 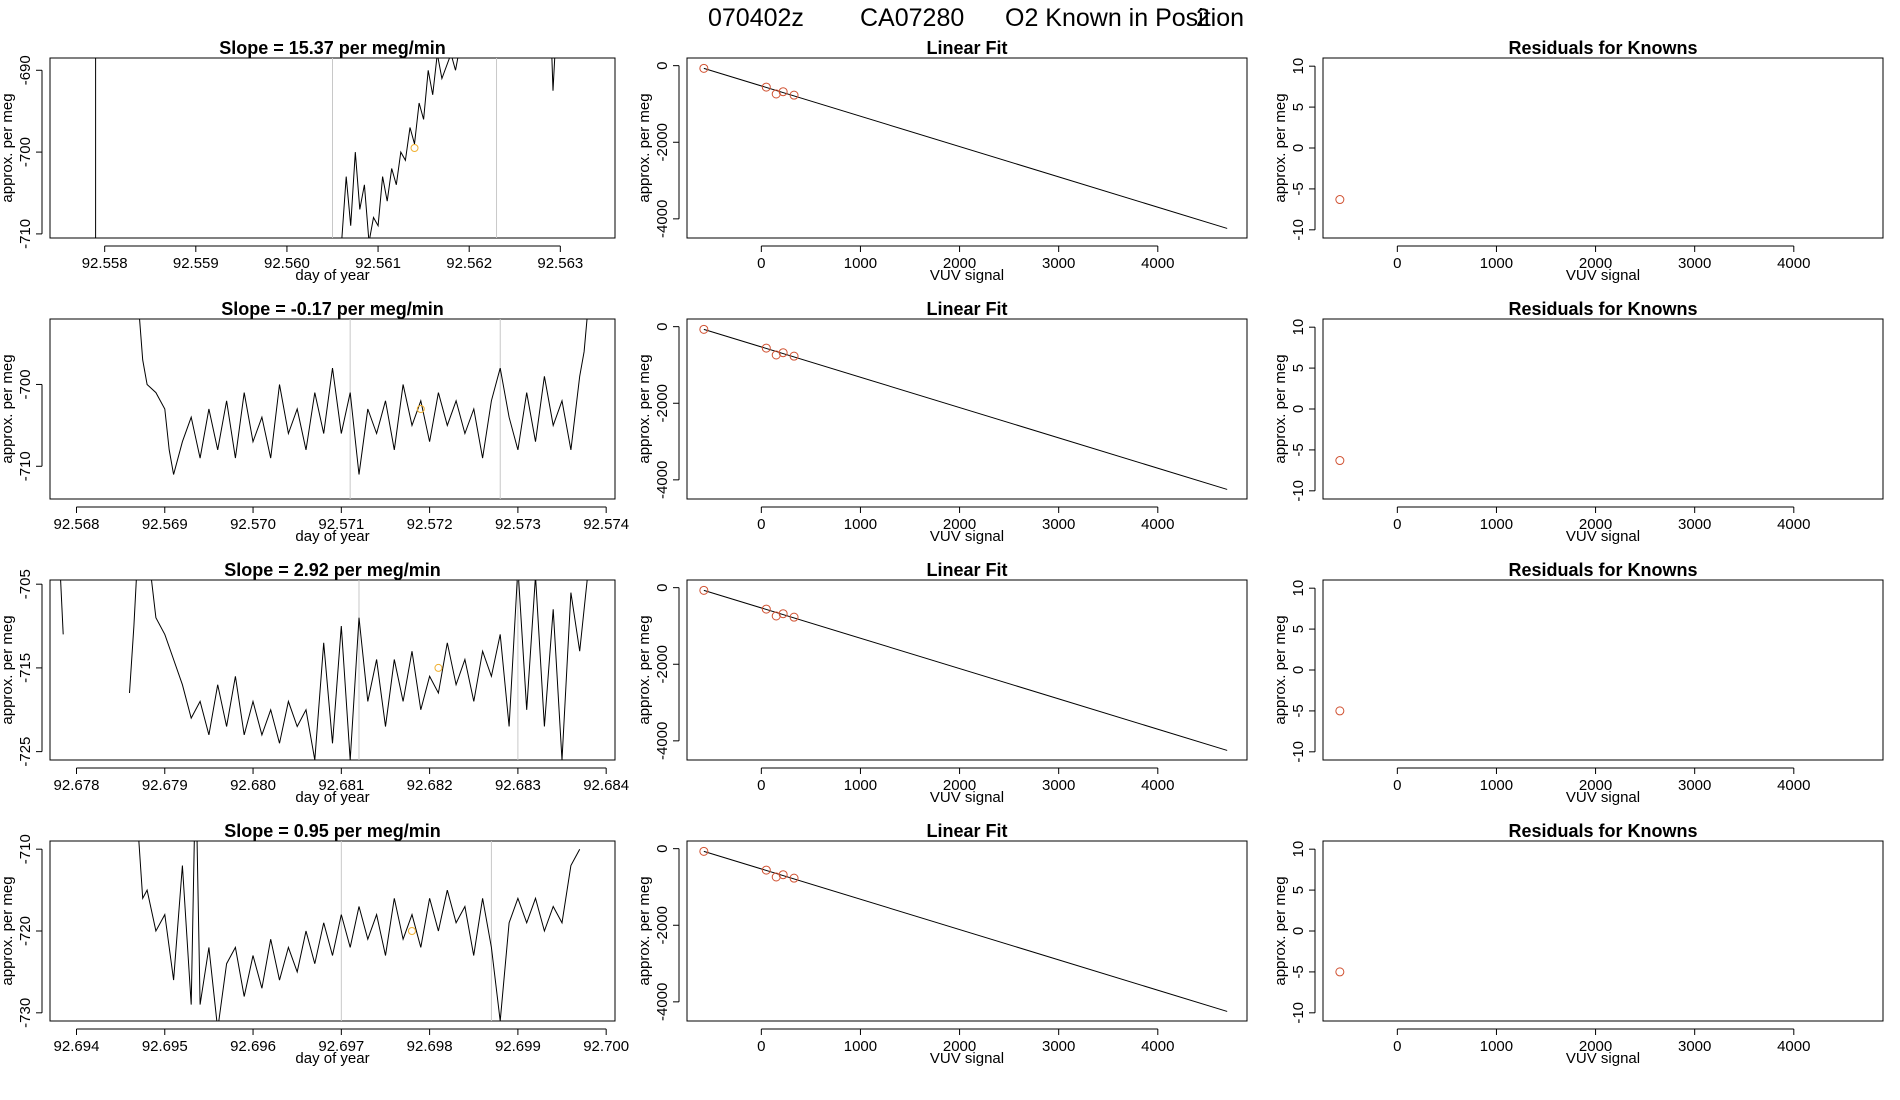 I want to click on x-tick-label: 92.678, so click(x=77, y=785).